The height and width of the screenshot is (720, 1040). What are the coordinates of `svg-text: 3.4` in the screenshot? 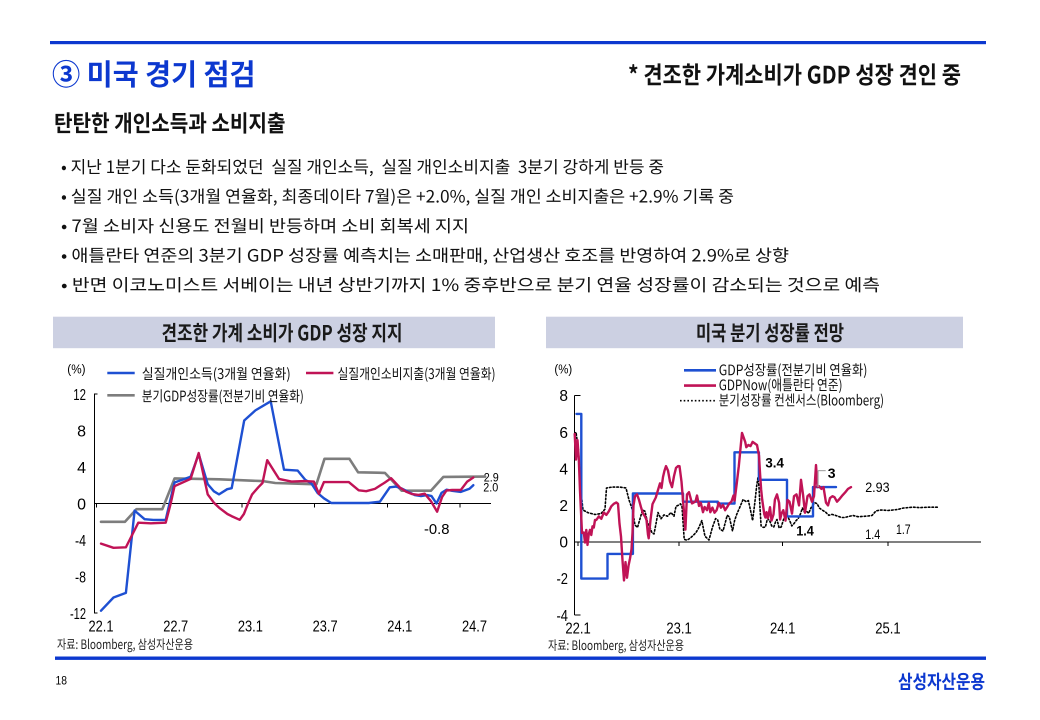 It's located at (774, 463).